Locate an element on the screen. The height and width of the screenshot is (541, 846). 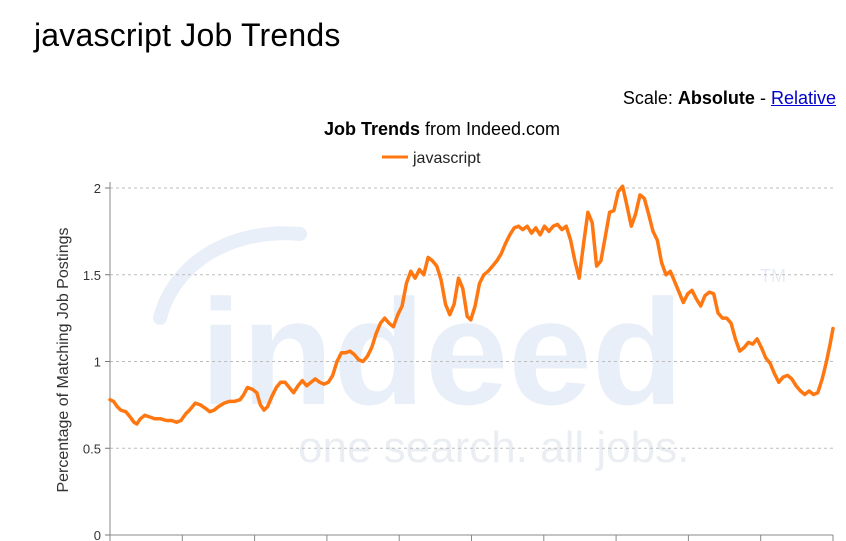
chart-title-bold: Job Trends is located at coordinates (371, 129).